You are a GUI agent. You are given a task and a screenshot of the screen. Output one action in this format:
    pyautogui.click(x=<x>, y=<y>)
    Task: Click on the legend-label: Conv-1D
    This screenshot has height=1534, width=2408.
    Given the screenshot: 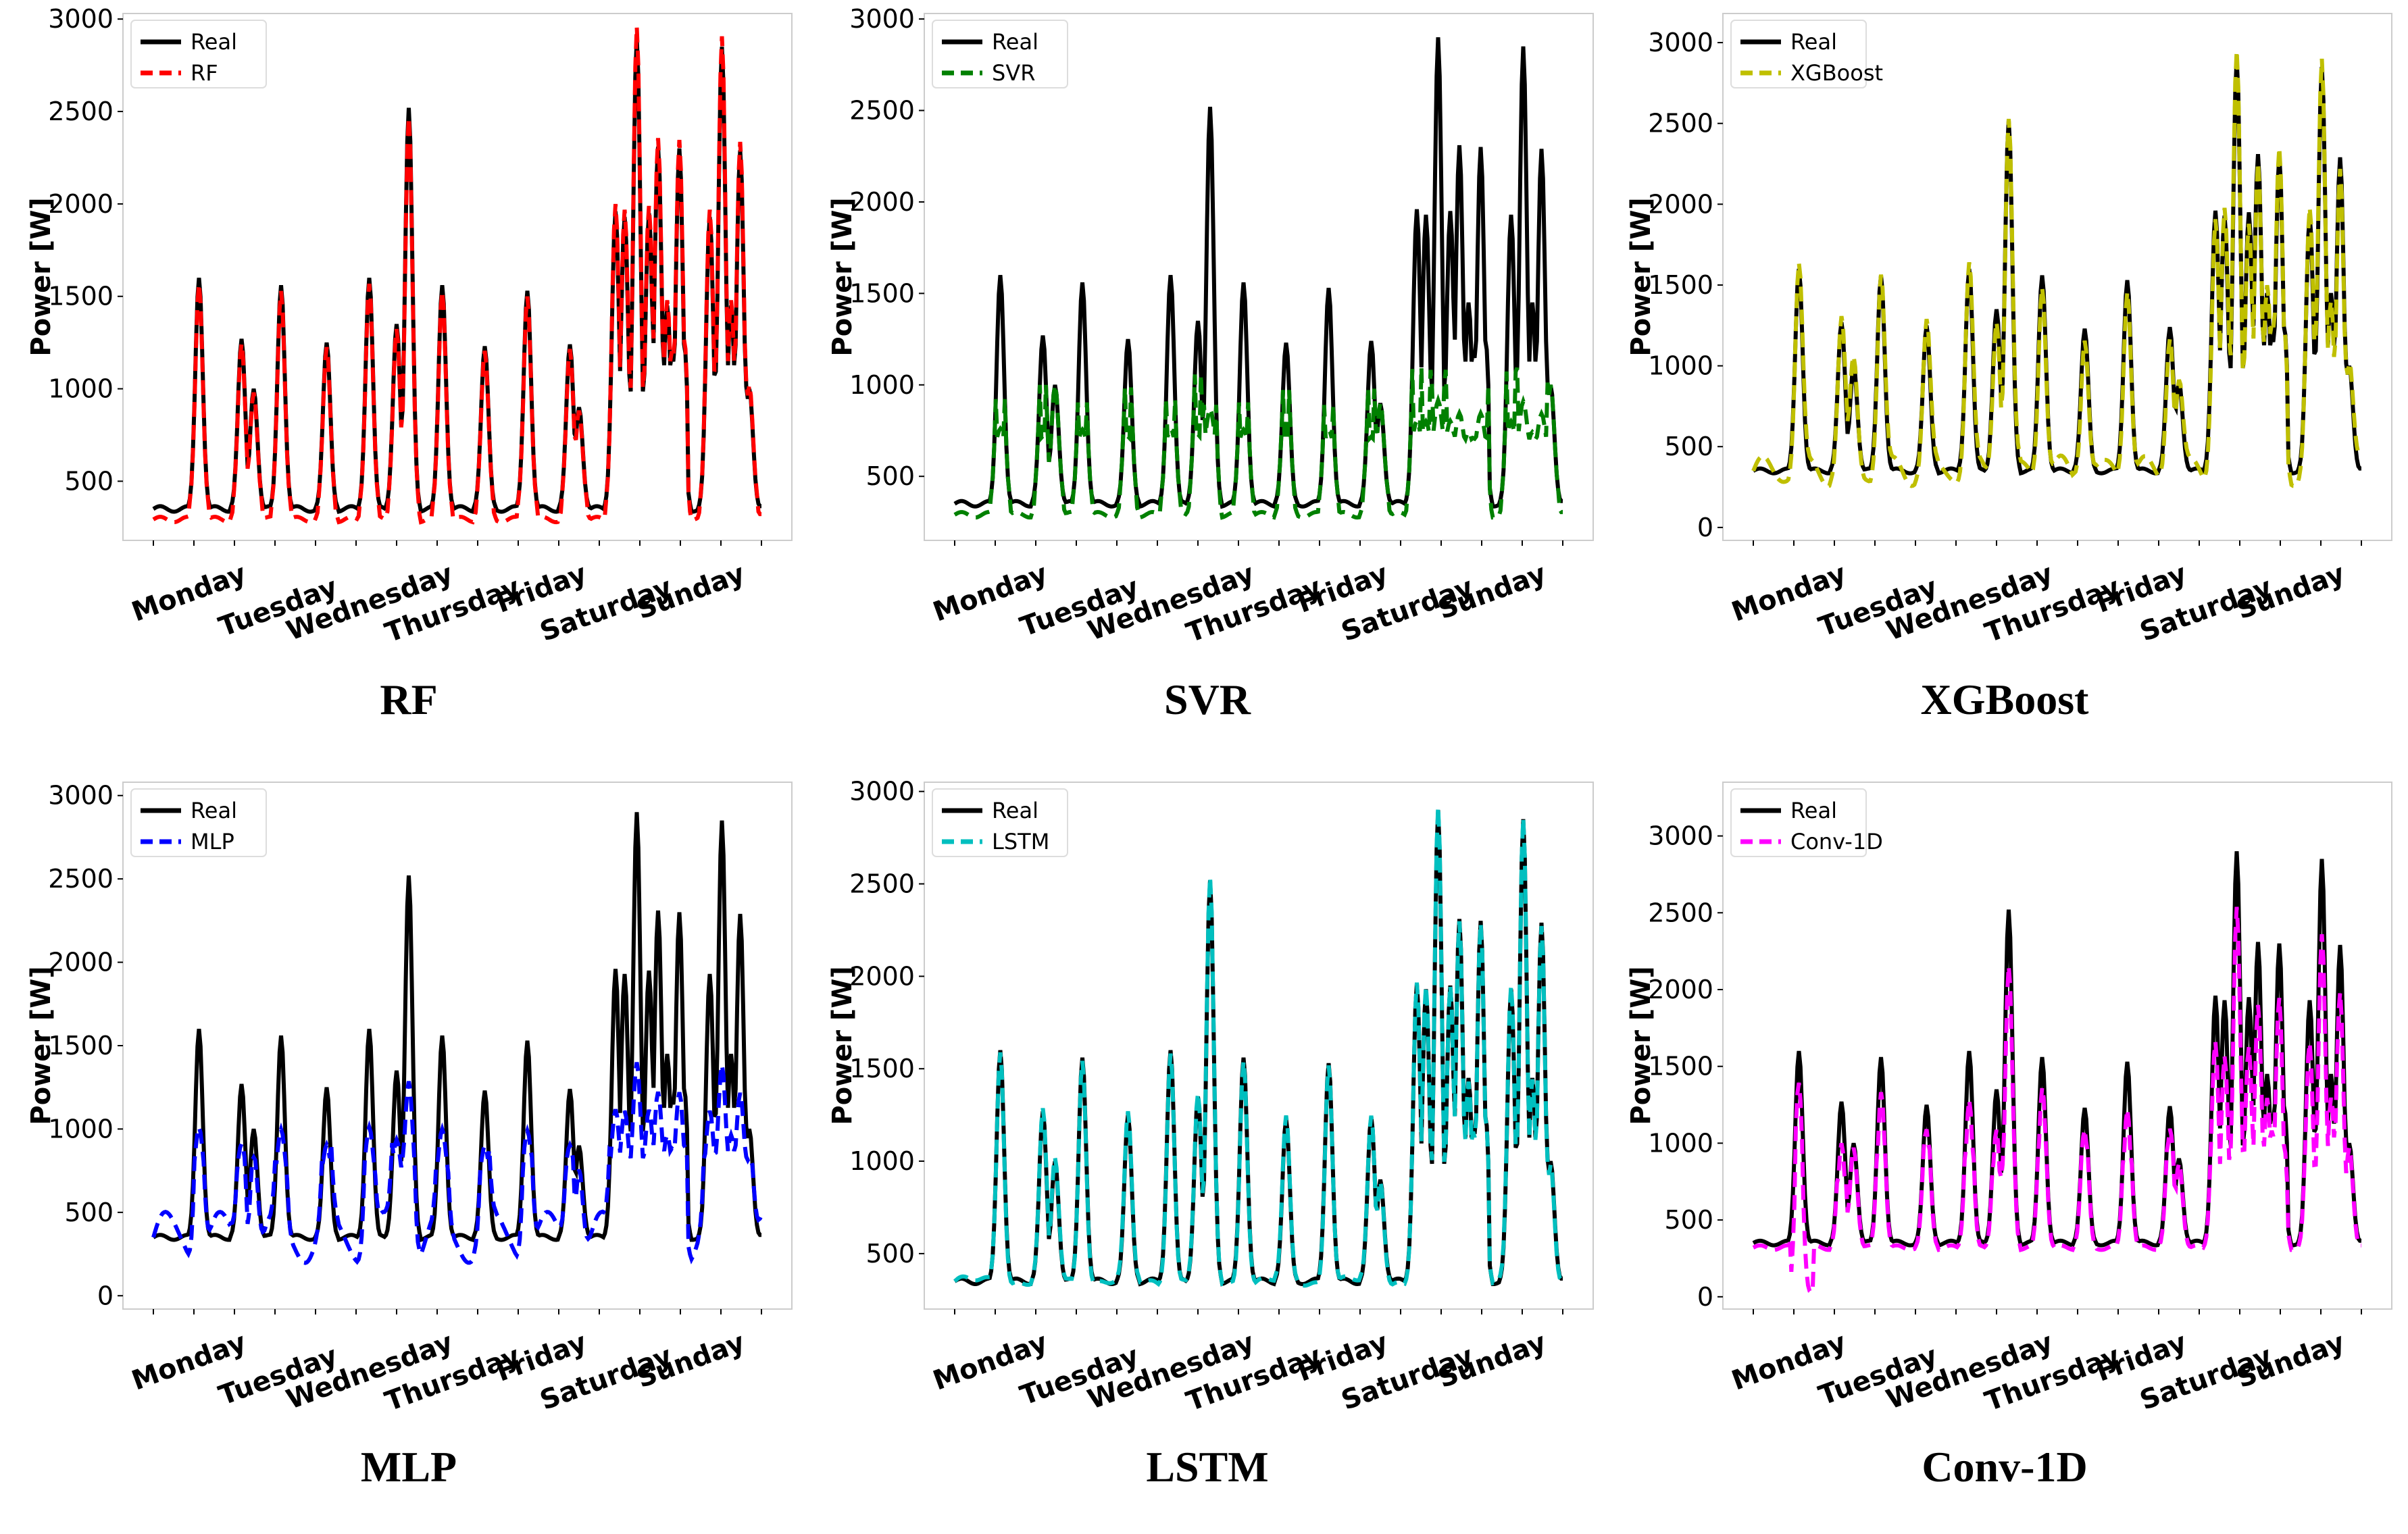 What is the action you would take?
    pyautogui.click(x=1837, y=842)
    